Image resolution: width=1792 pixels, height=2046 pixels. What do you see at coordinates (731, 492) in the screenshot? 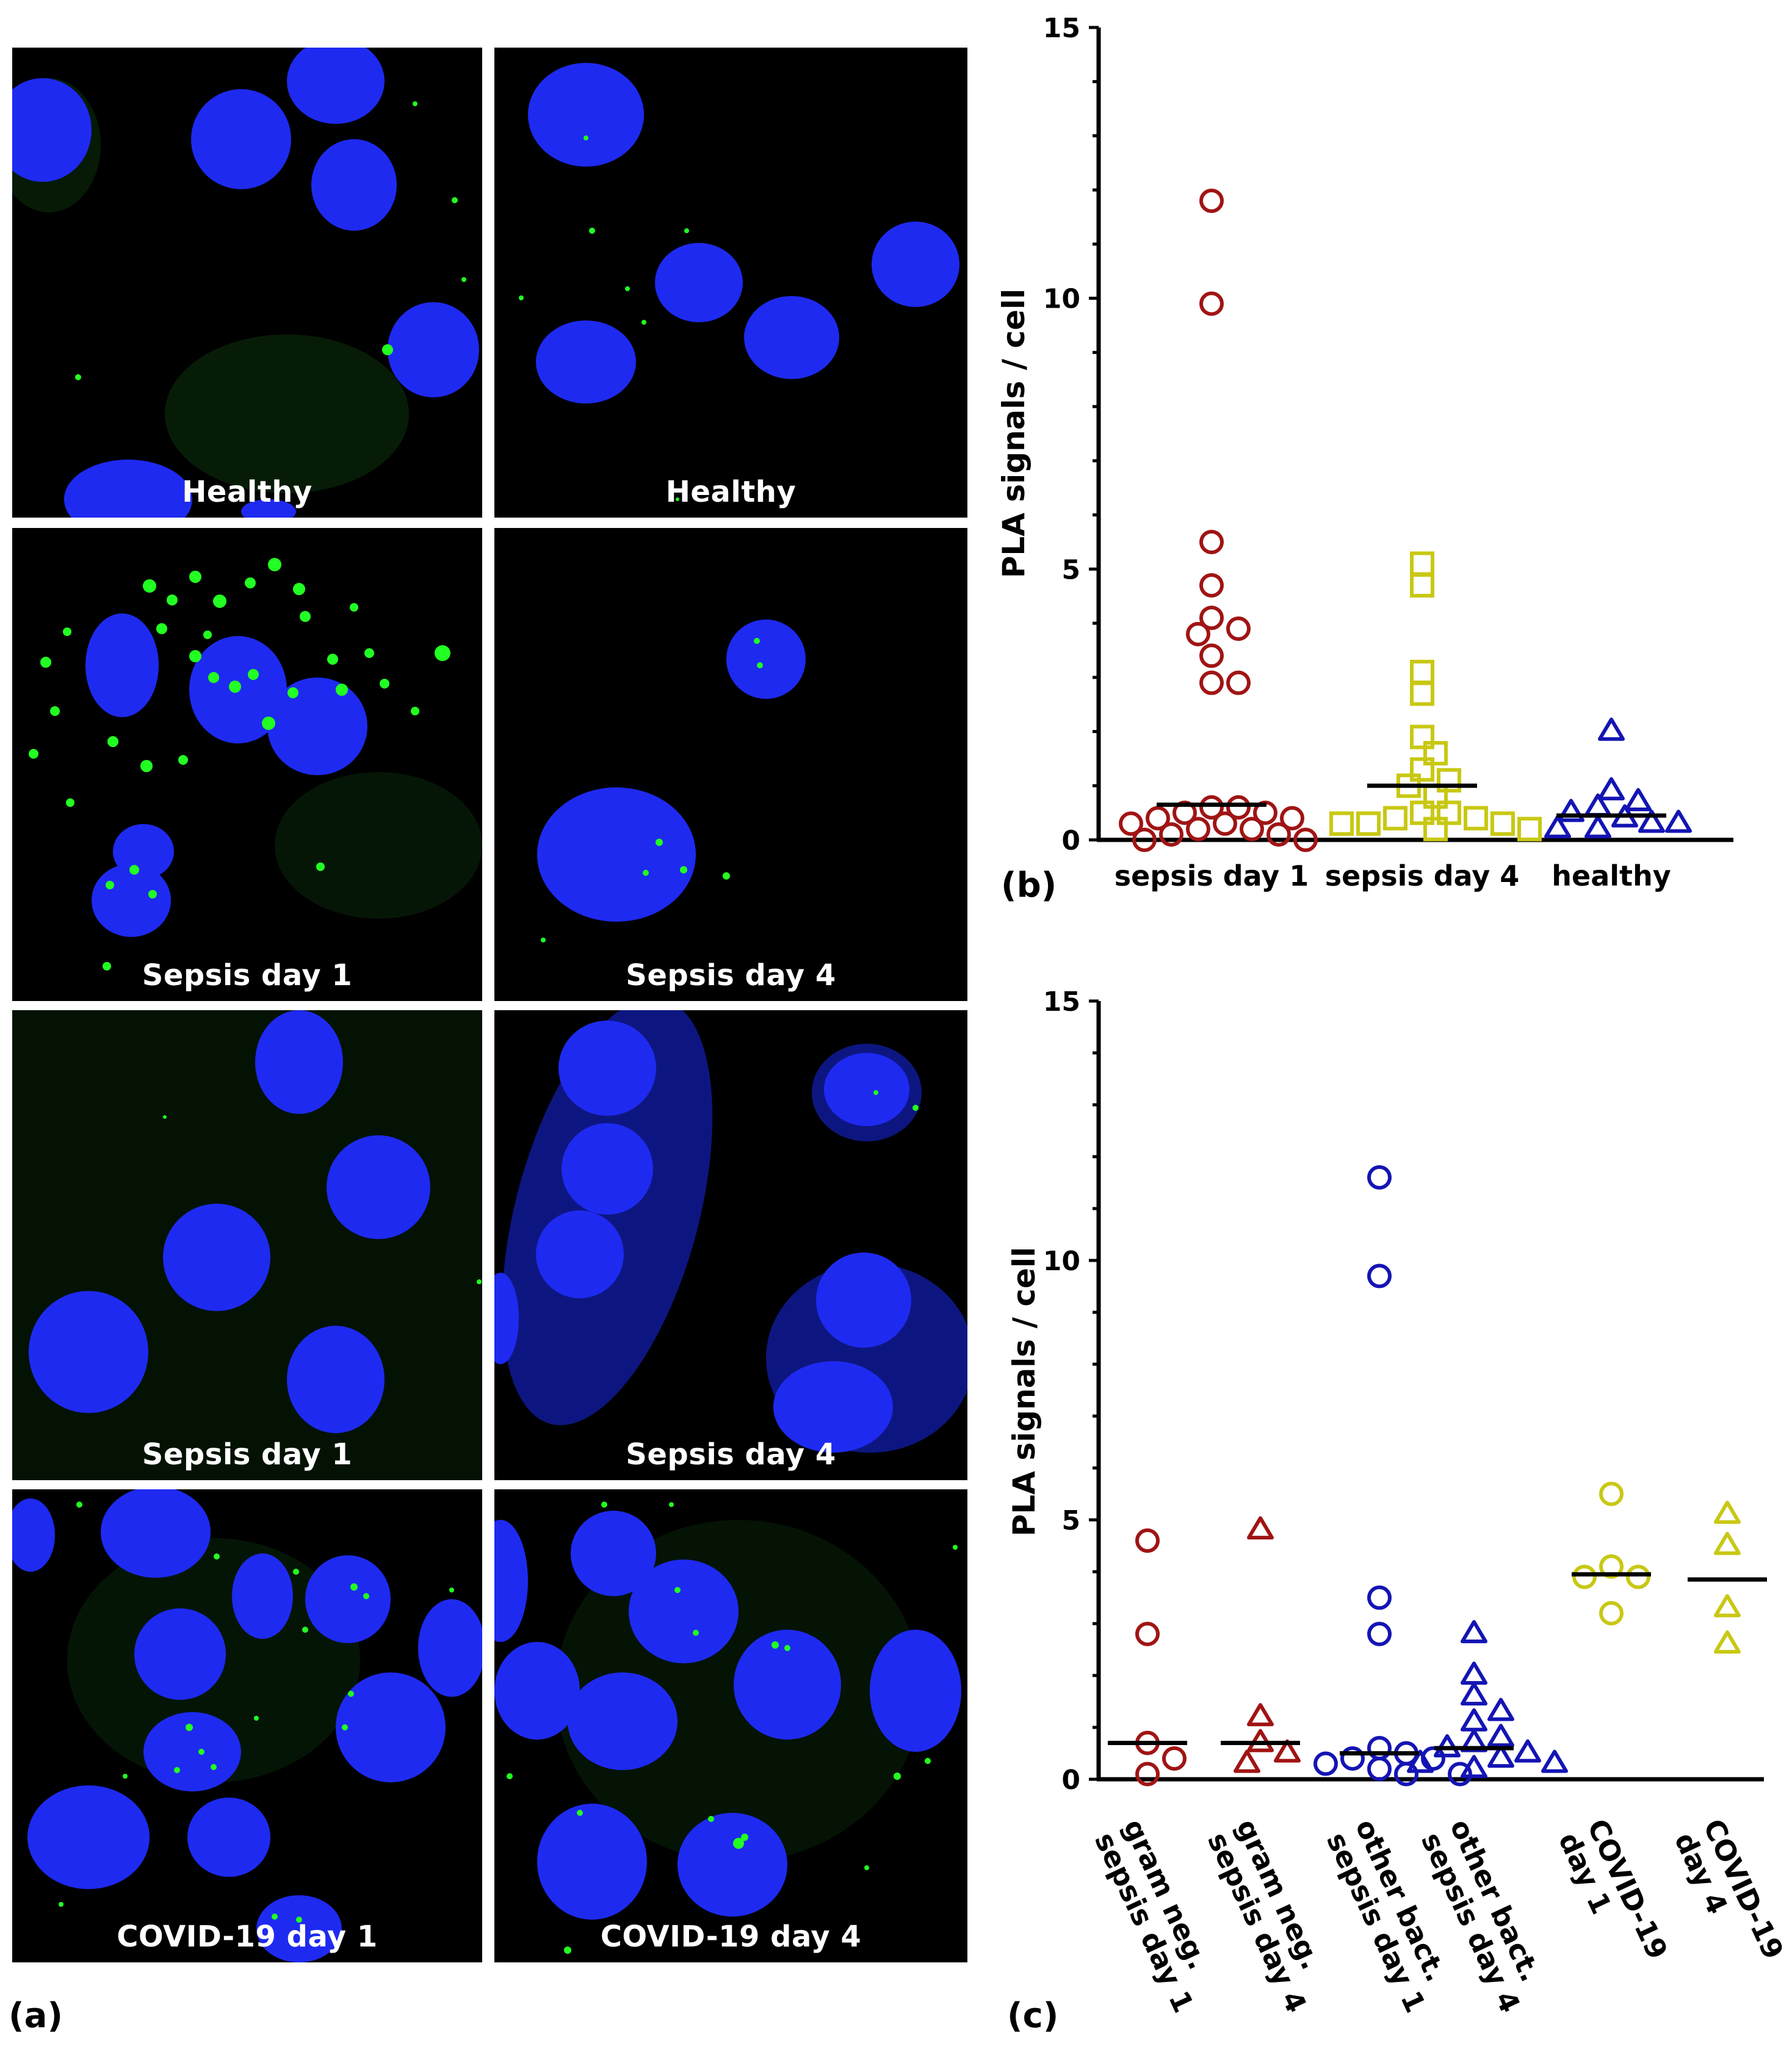
I see `tile-caption: Healthy` at bounding box center [731, 492].